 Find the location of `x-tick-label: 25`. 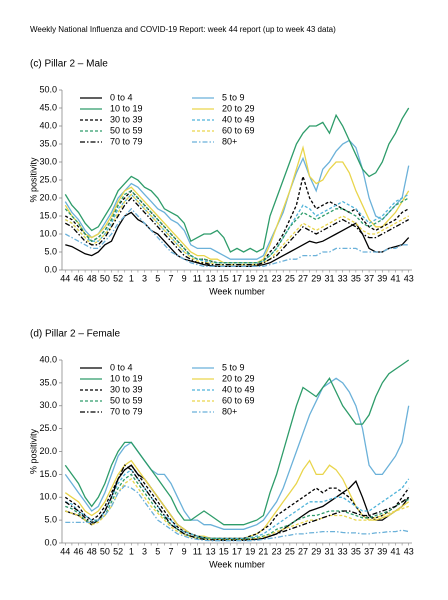

x-tick-label: 25 is located at coordinates (290, 278).